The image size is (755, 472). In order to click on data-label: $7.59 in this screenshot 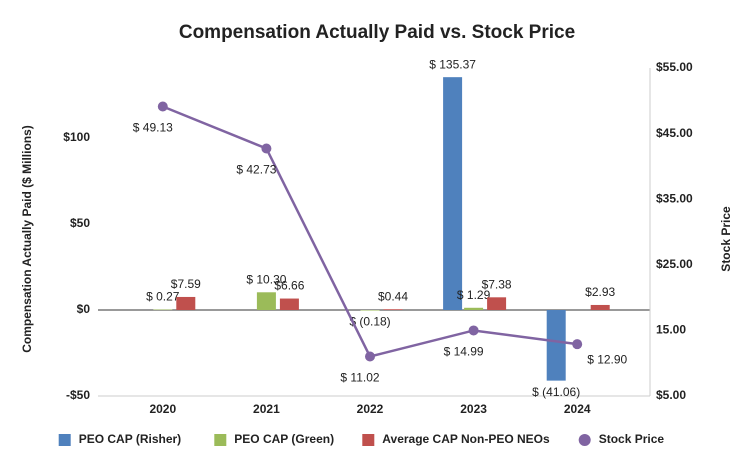, I will do `click(186, 284)`.